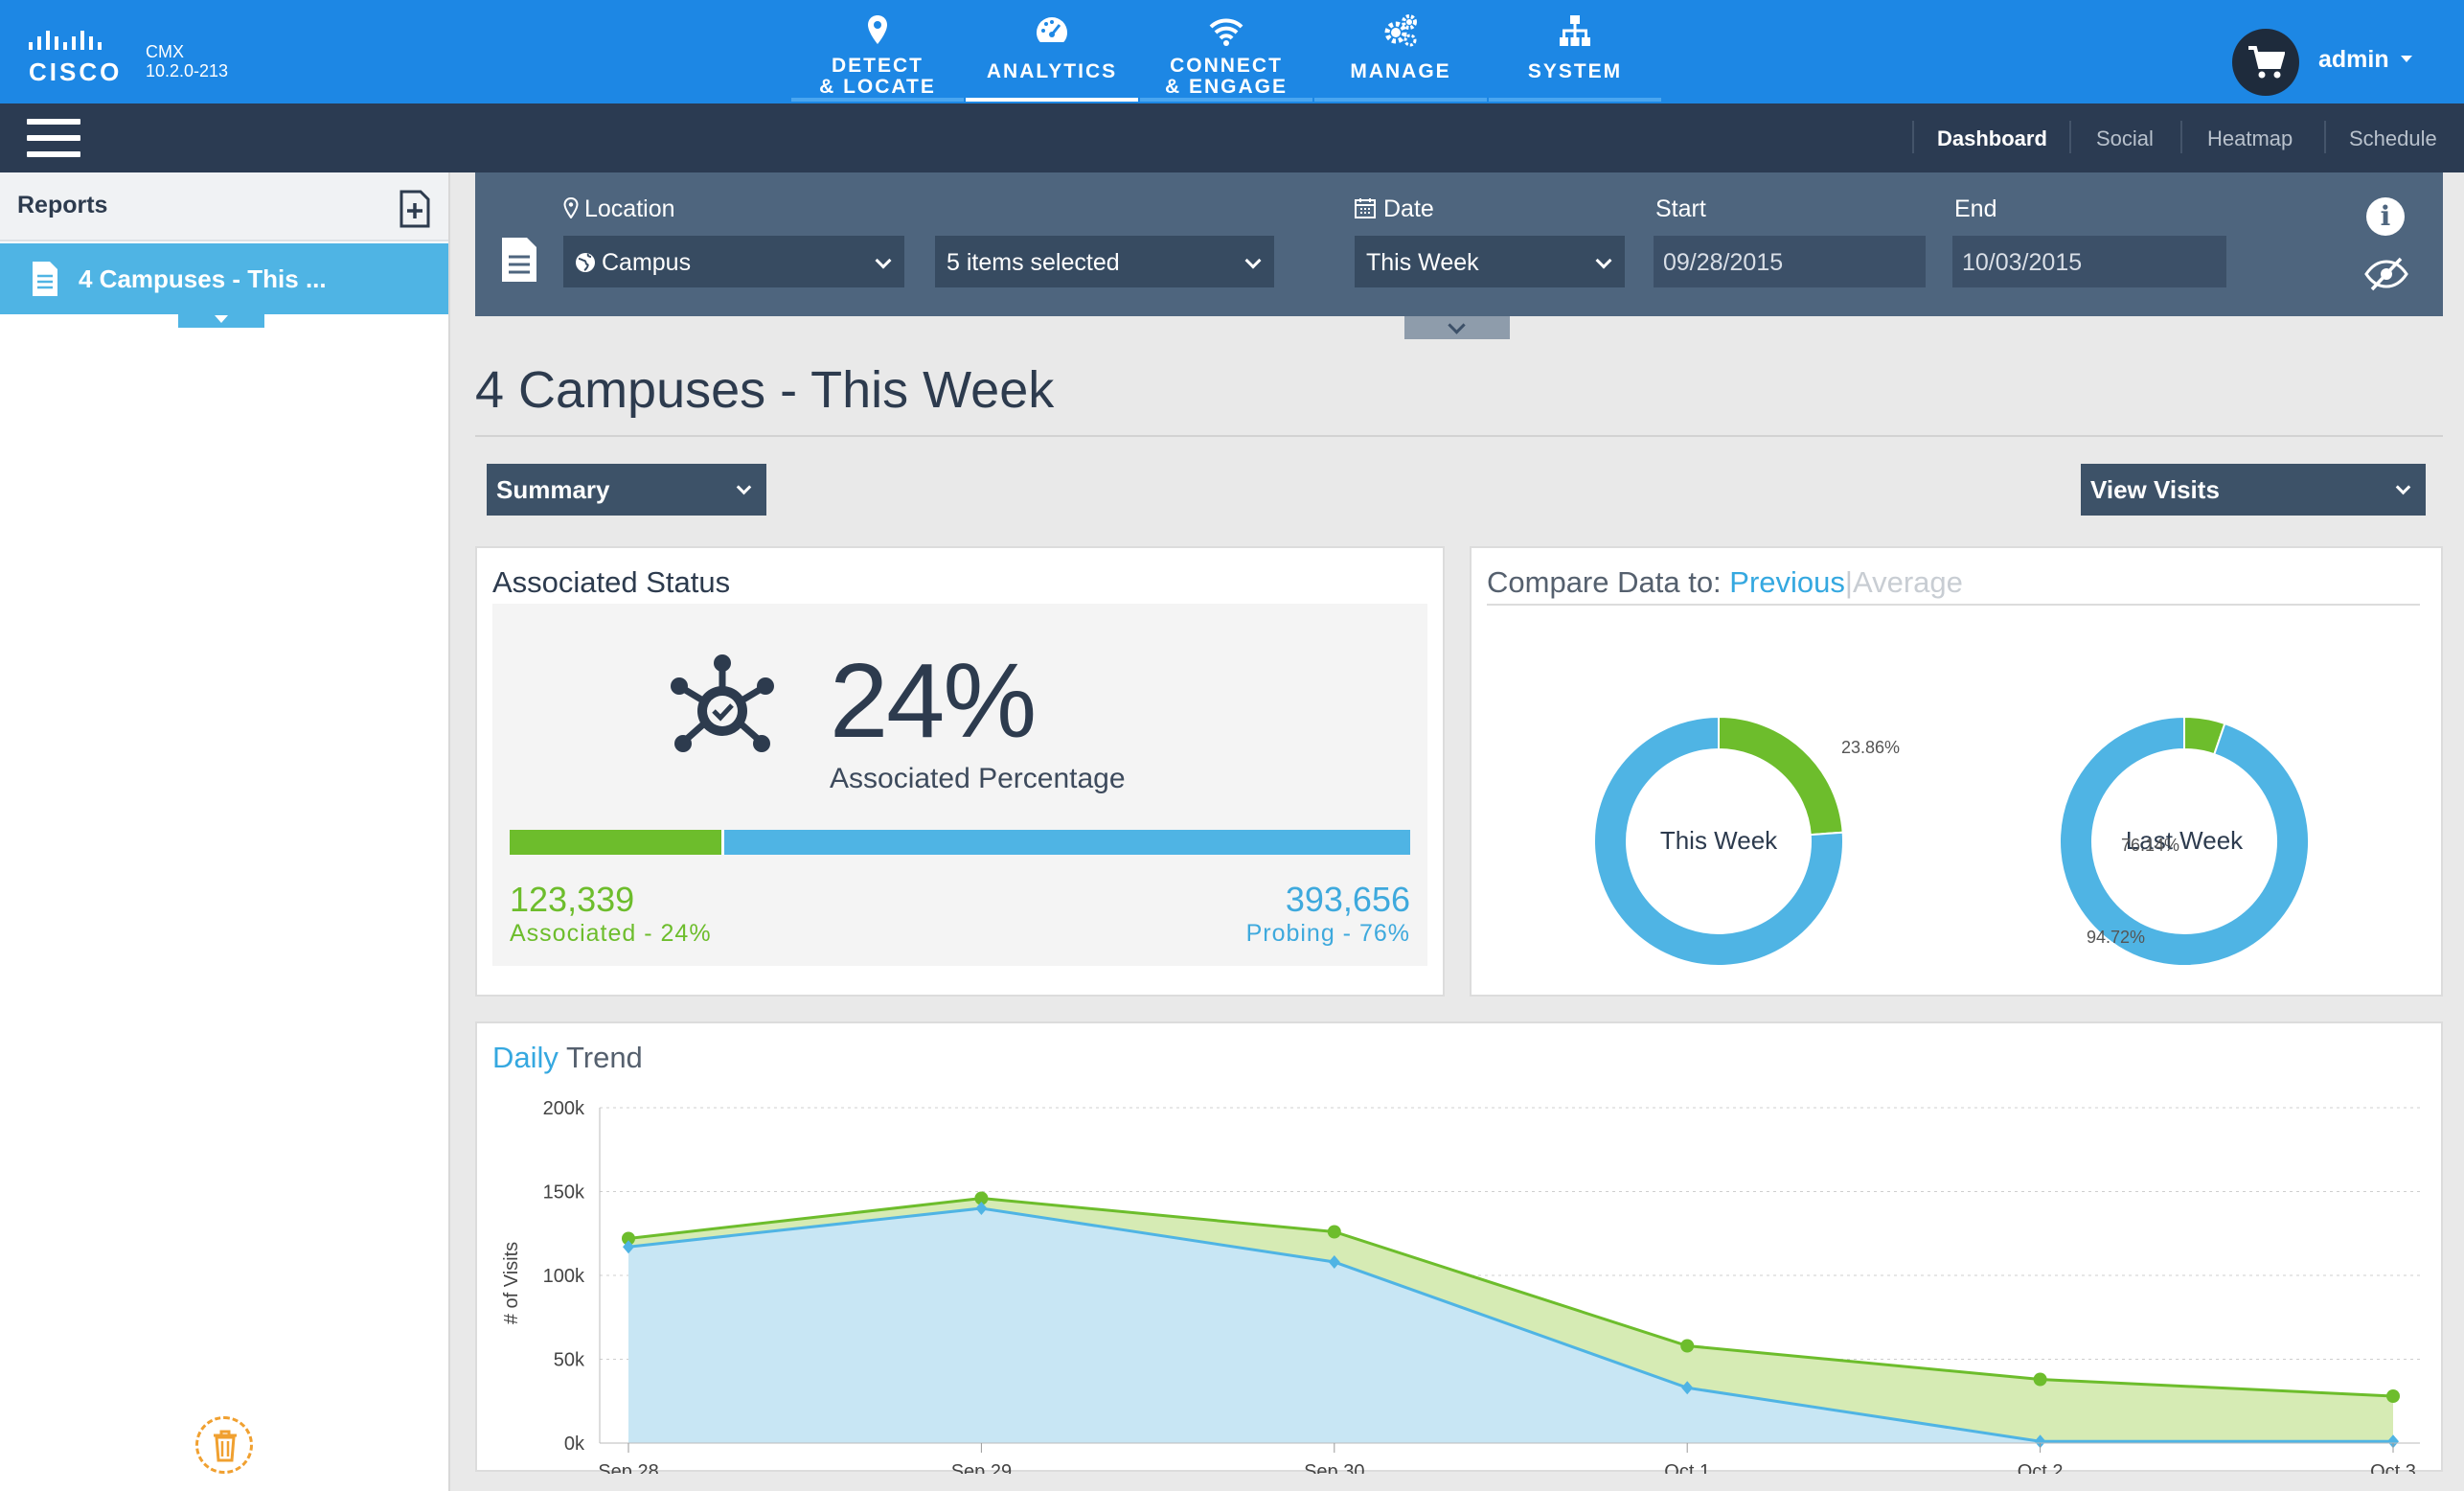  Describe the element at coordinates (2089, 261) in the screenshot. I see `end-date-input: 10/03/2015` at that location.